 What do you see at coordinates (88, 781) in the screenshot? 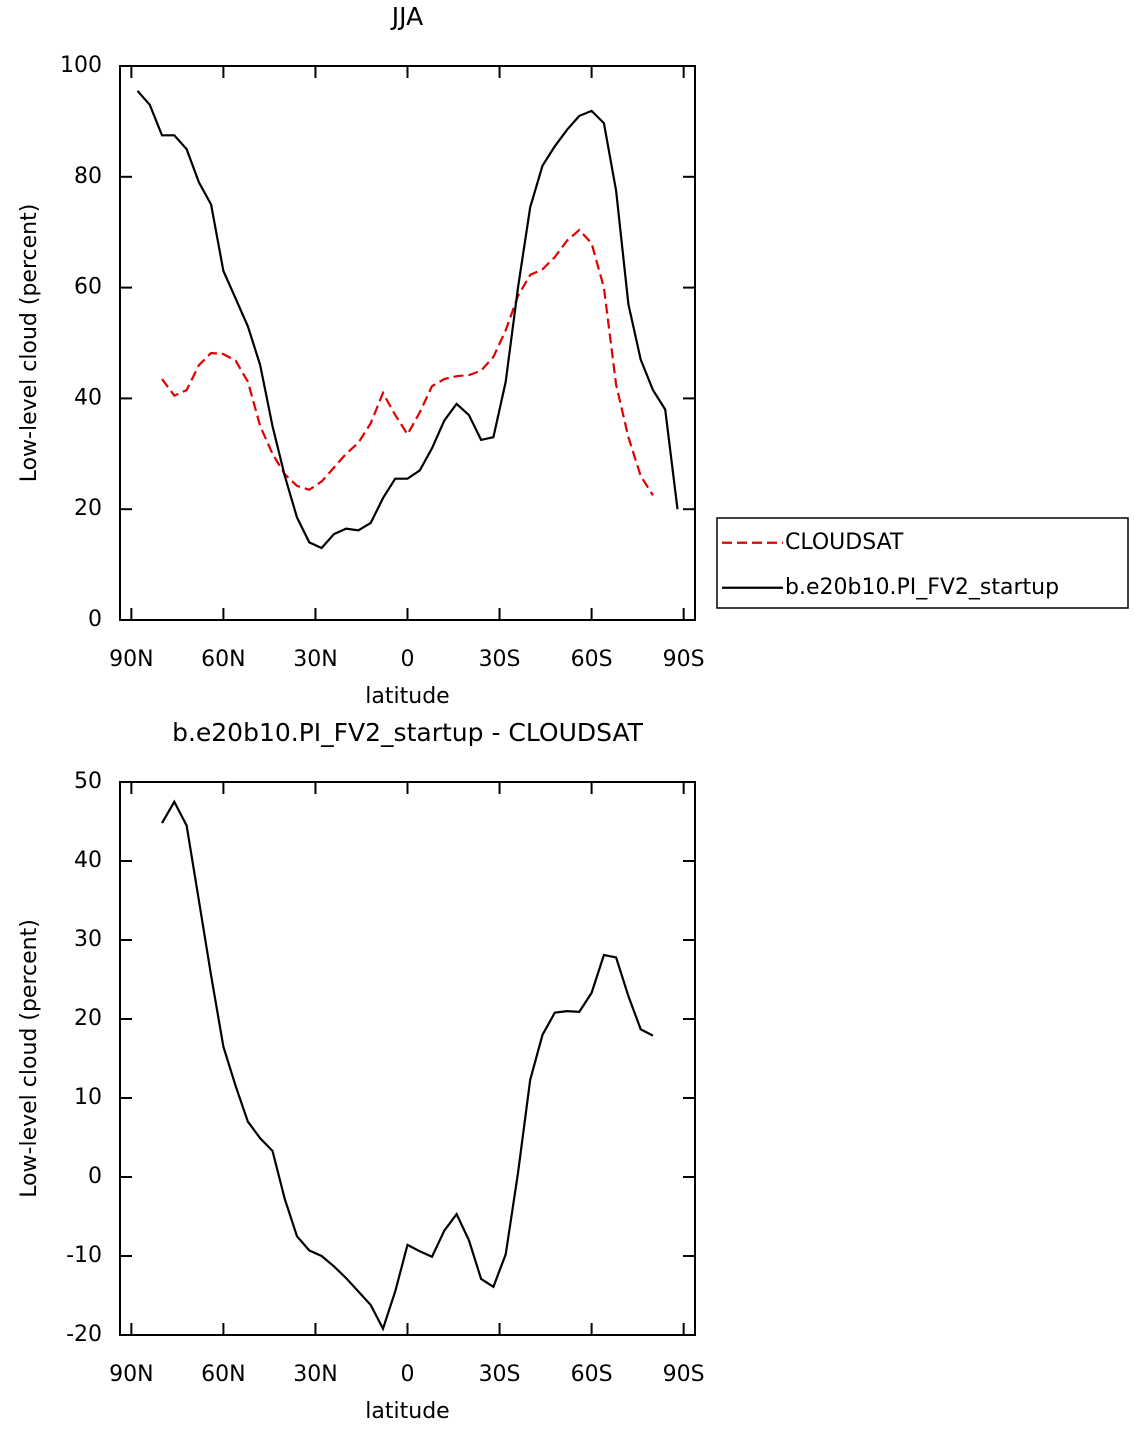
I see `y-tick-label: 50` at bounding box center [88, 781].